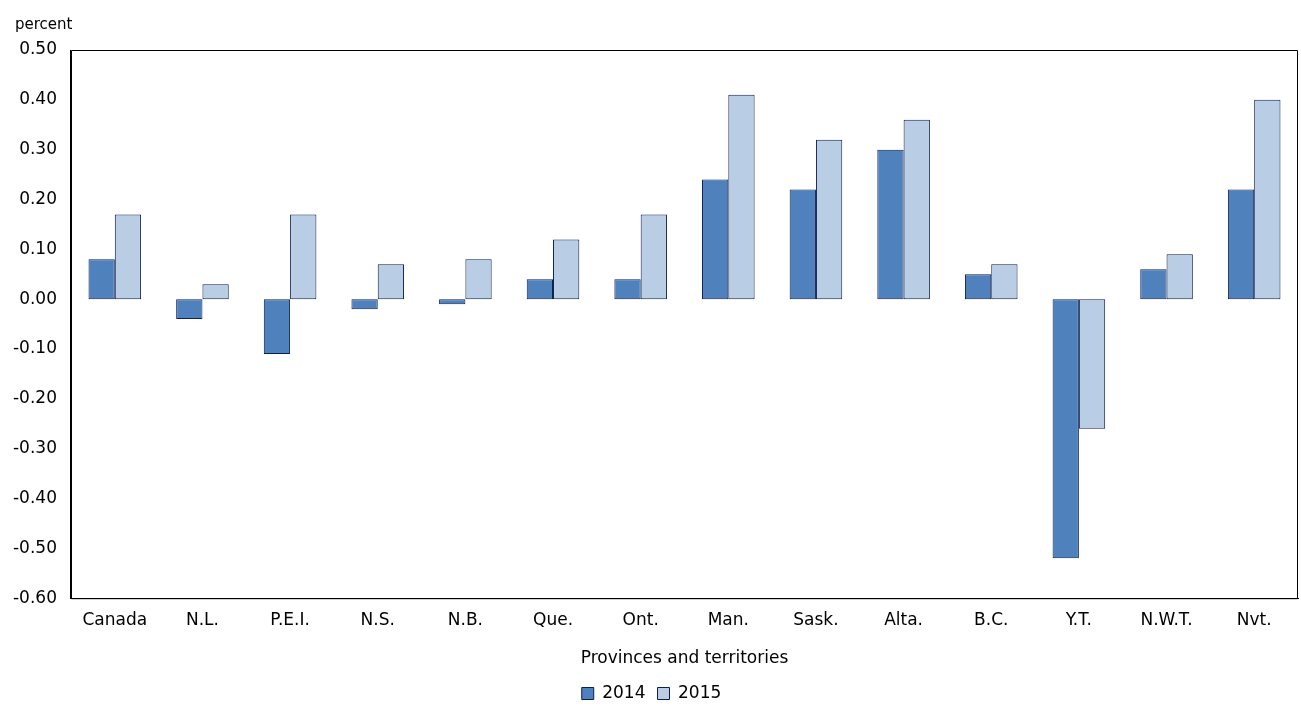 The width and height of the screenshot is (1301, 712). What do you see at coordinates (624, 691) in the screenshot?
I see `legend-label: 2014` at bounding box center [624, 691].